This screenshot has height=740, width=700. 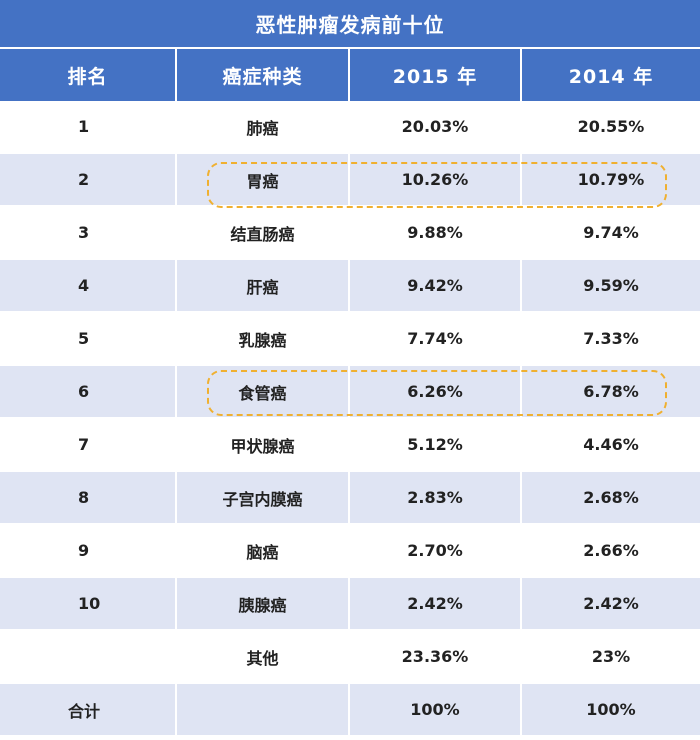 I want to click on cell-rank: 1, so click(x=88, y=127).